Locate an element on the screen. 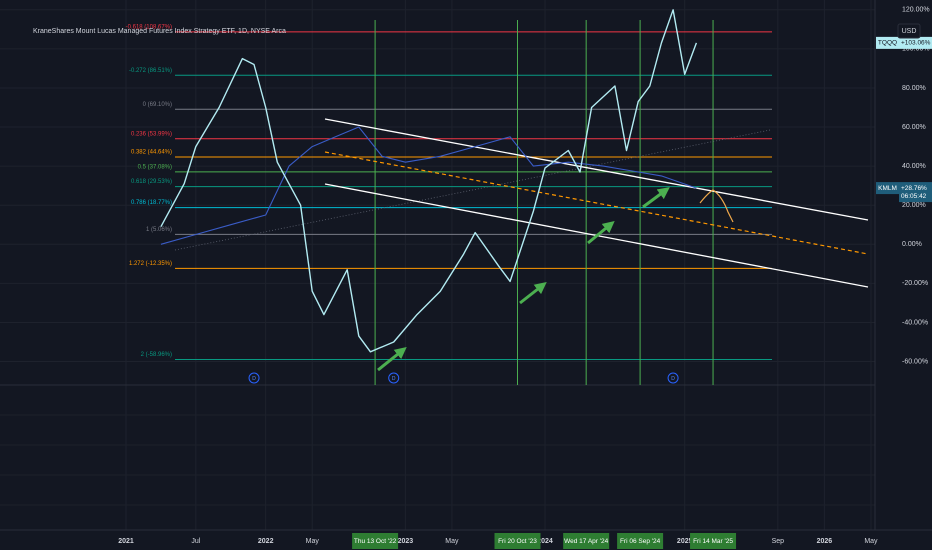  y-tick-label: 20.00% is located at coordinates (914, 205).